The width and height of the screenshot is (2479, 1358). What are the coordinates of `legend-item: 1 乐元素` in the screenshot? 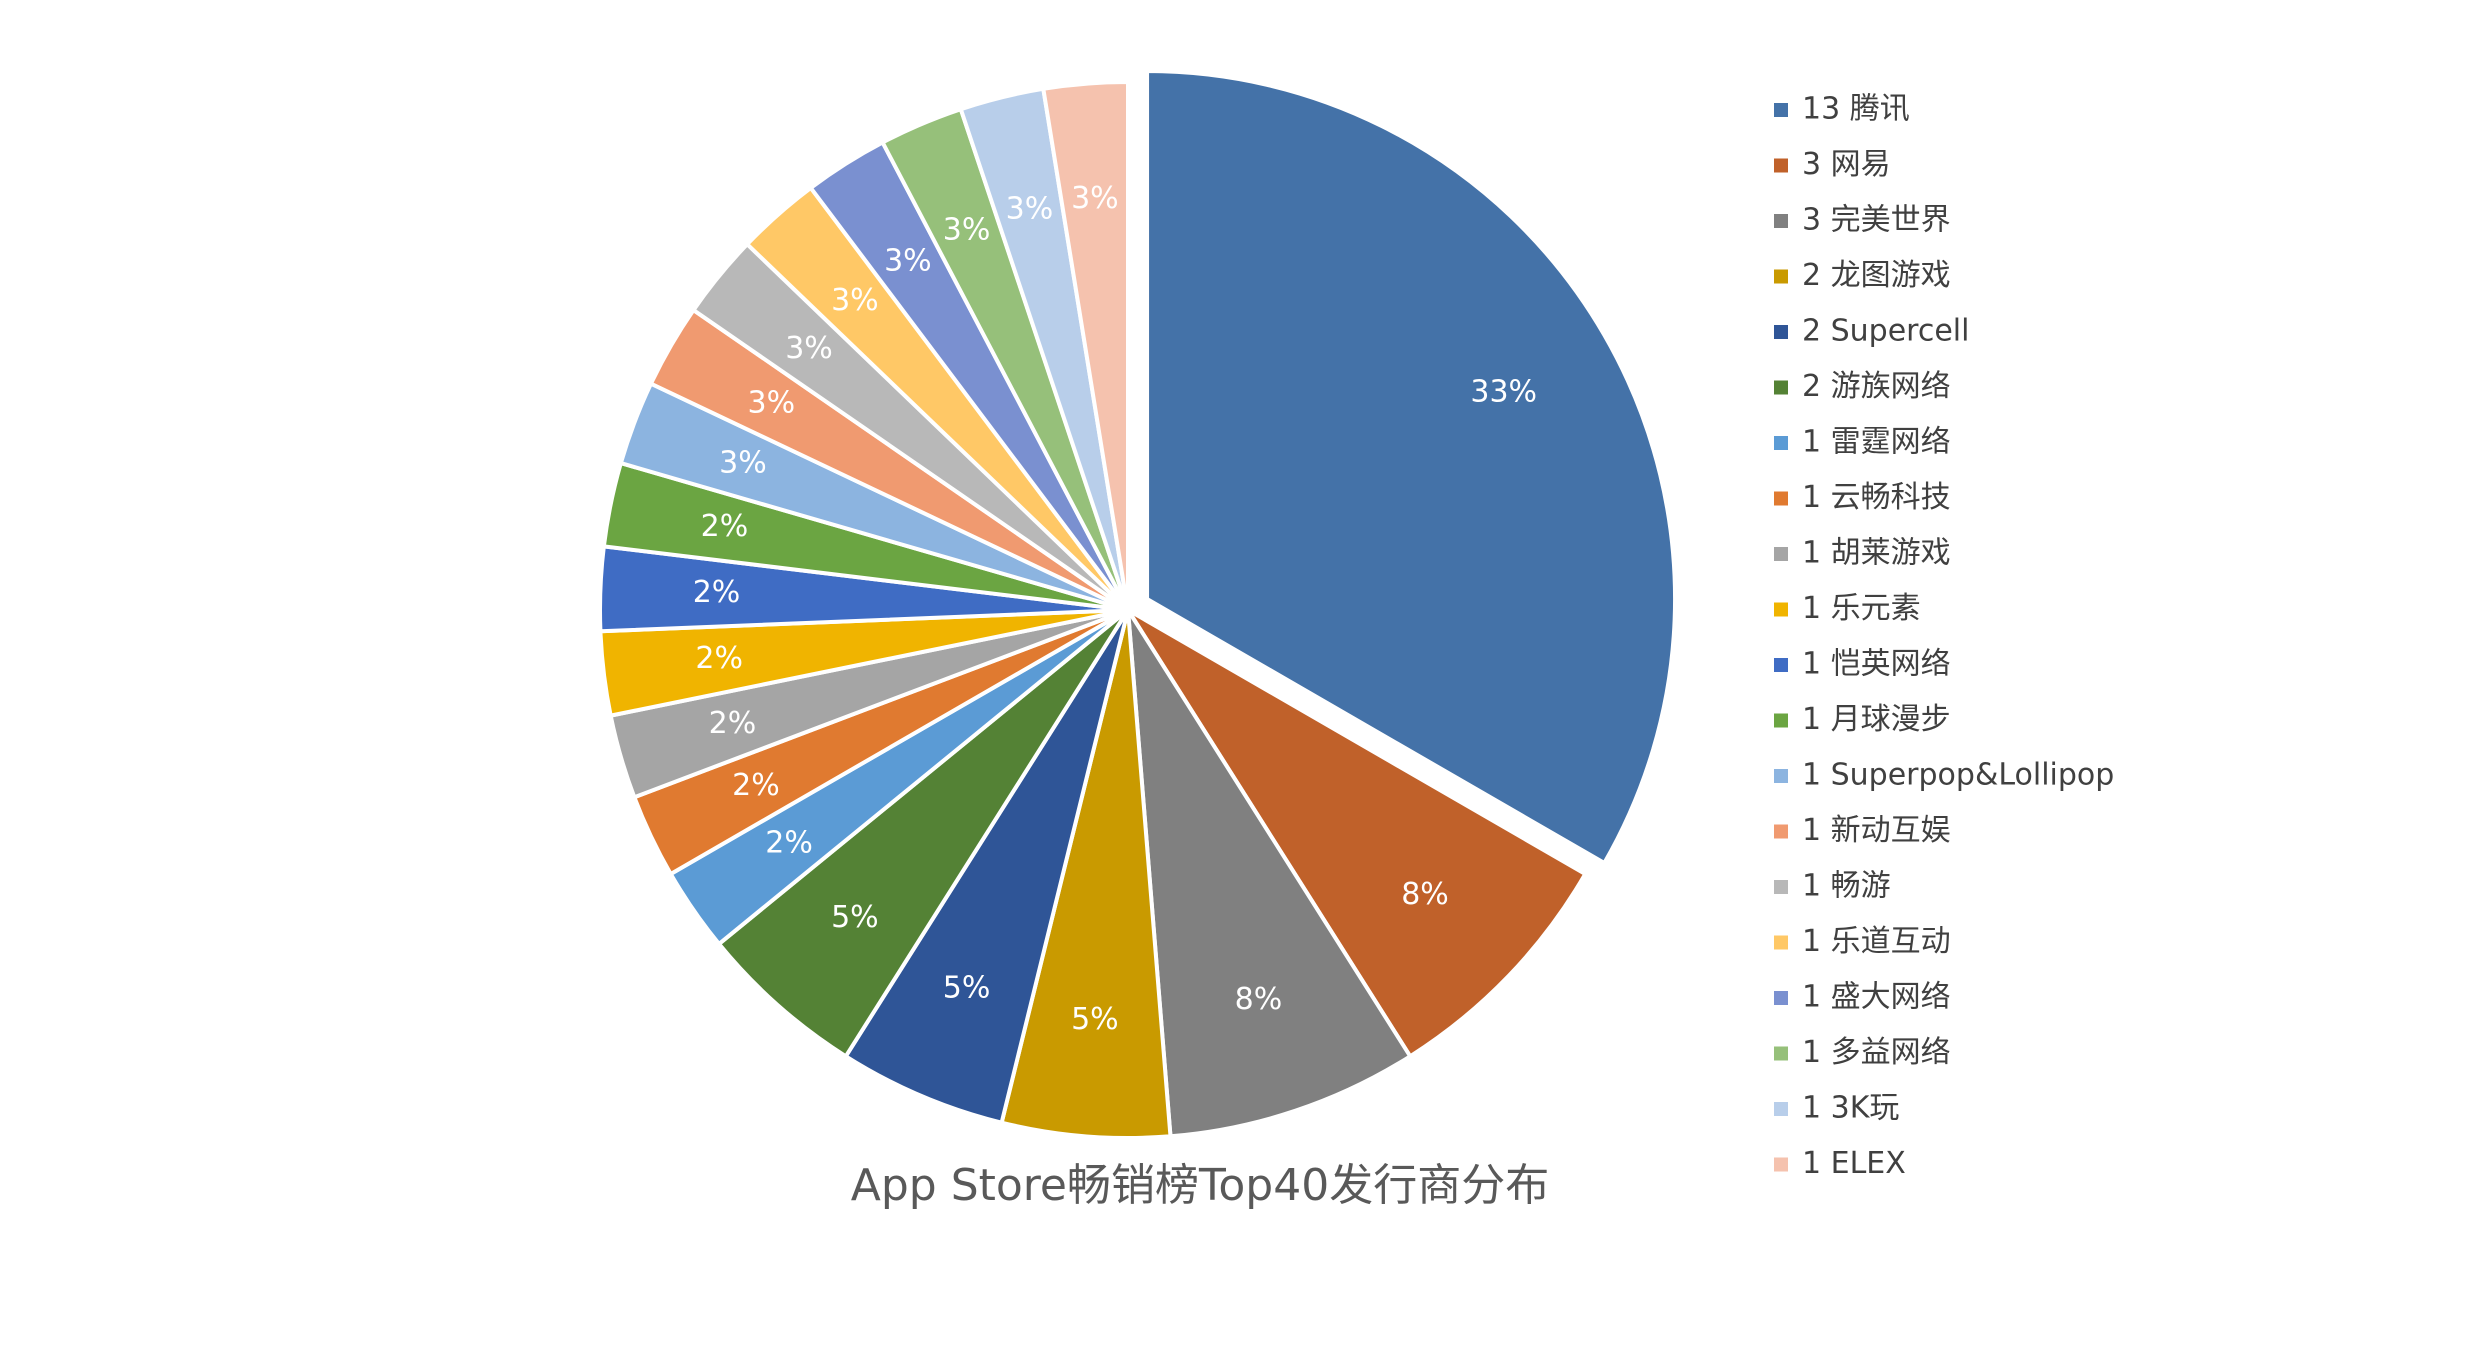 It's located at (1847, 608).